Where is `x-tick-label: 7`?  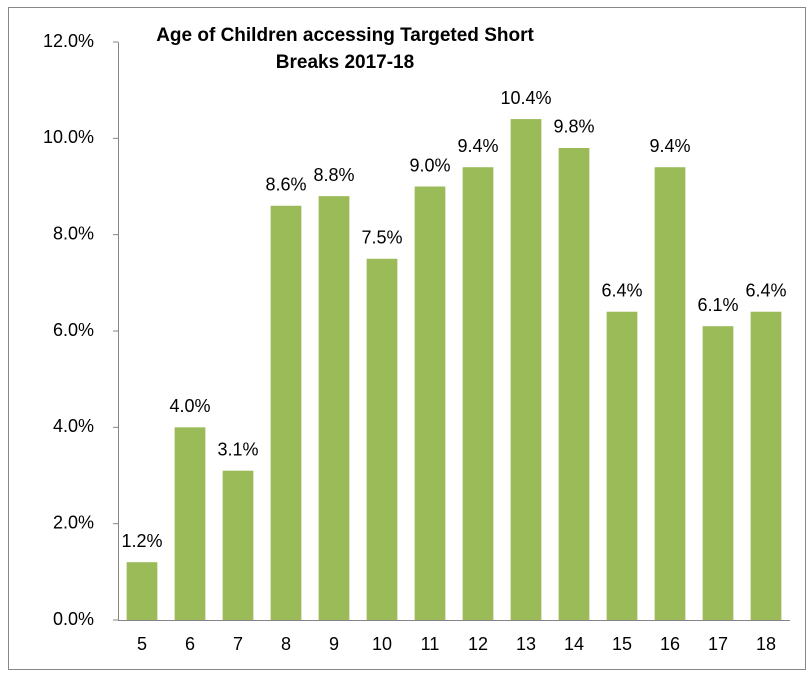 x-tick-label: 7 is located at coordinates (238, 644).